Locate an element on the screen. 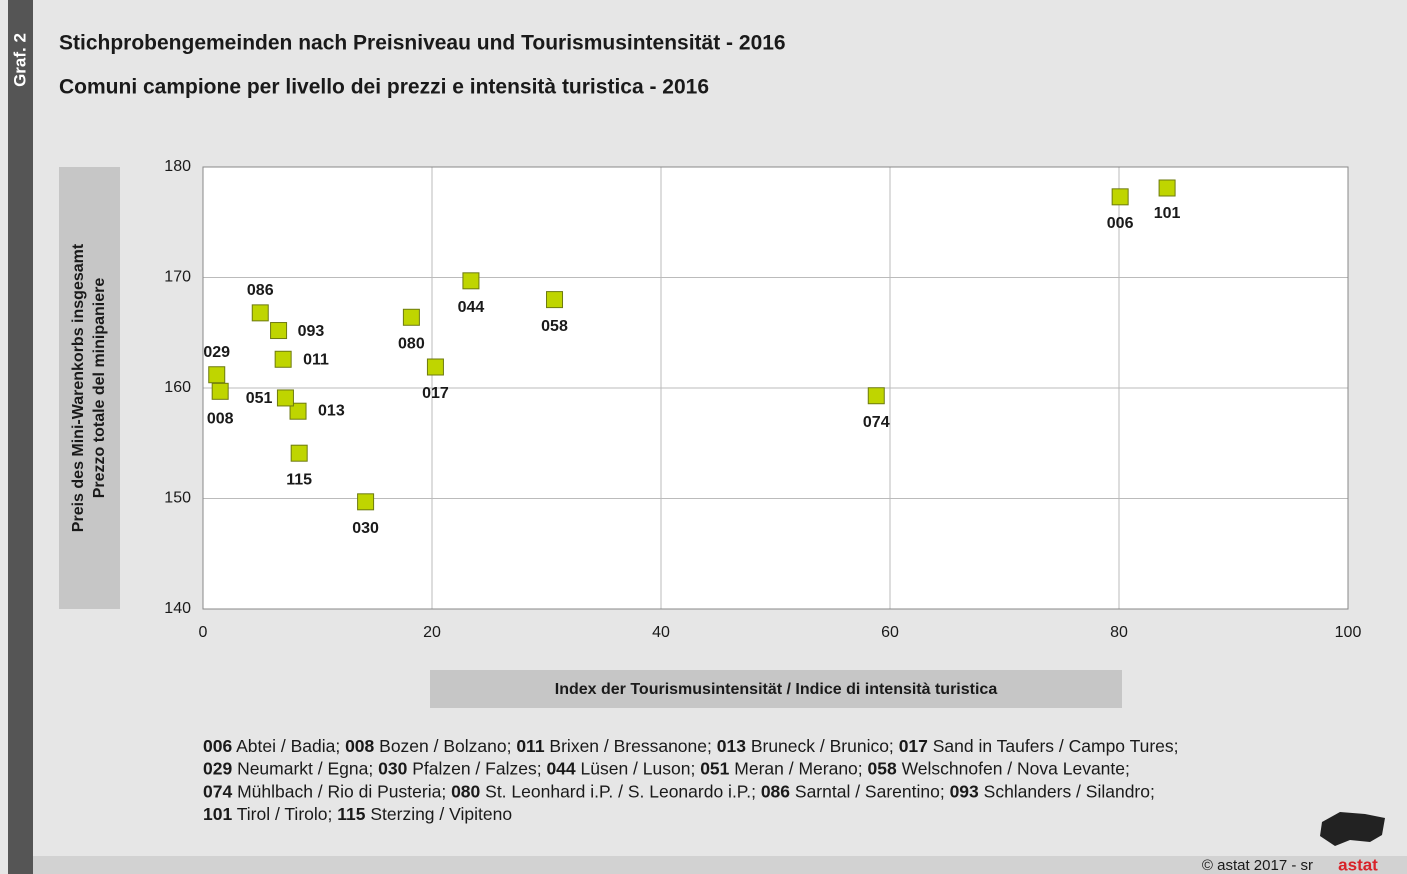 The width and height of the screenshot is (1407, 874). legend-name: Sterzing / Vipiteno is located at coordinates (438, 814).